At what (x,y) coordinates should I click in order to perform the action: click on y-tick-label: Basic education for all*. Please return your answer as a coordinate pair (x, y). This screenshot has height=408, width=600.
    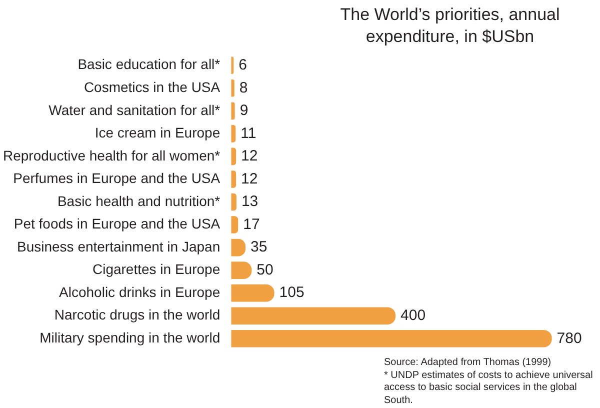
    Looking at the image, I should click on (149, 64).